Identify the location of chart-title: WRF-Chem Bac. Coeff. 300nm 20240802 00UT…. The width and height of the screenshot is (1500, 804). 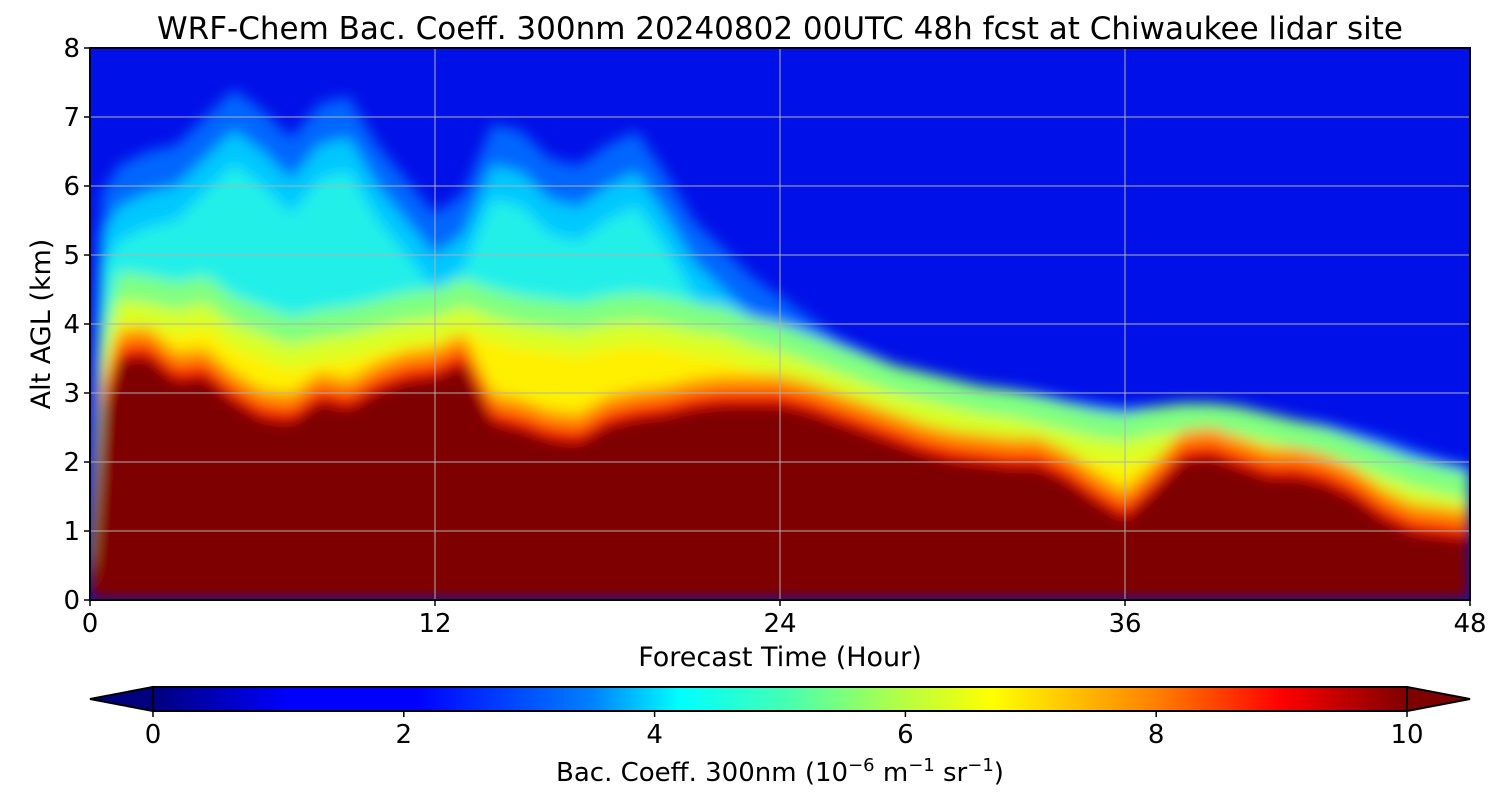
(780, 29).